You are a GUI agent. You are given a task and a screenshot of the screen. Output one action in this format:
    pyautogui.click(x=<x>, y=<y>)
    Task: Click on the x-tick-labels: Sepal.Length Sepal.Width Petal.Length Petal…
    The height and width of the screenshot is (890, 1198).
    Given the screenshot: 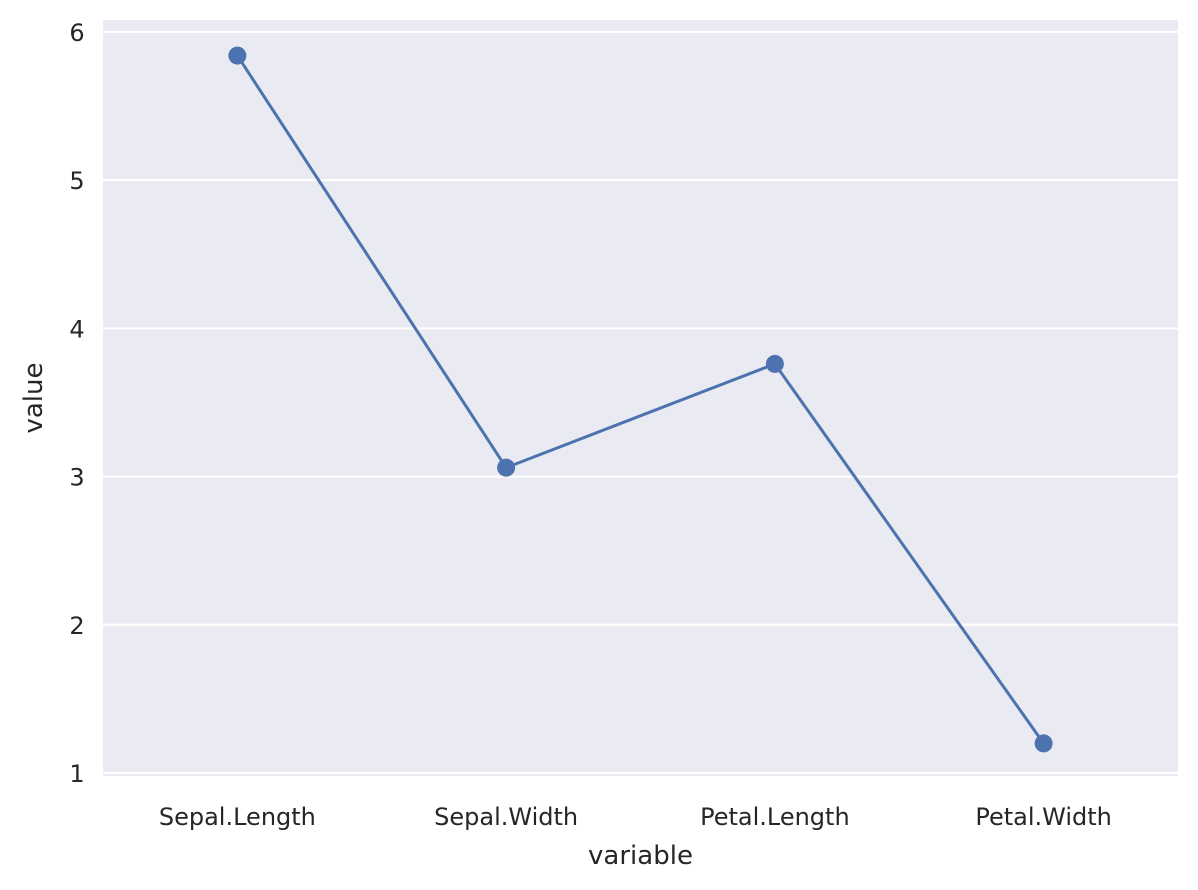 What is the action you would take?
    pyautogui.click(x=635, y=817)
    